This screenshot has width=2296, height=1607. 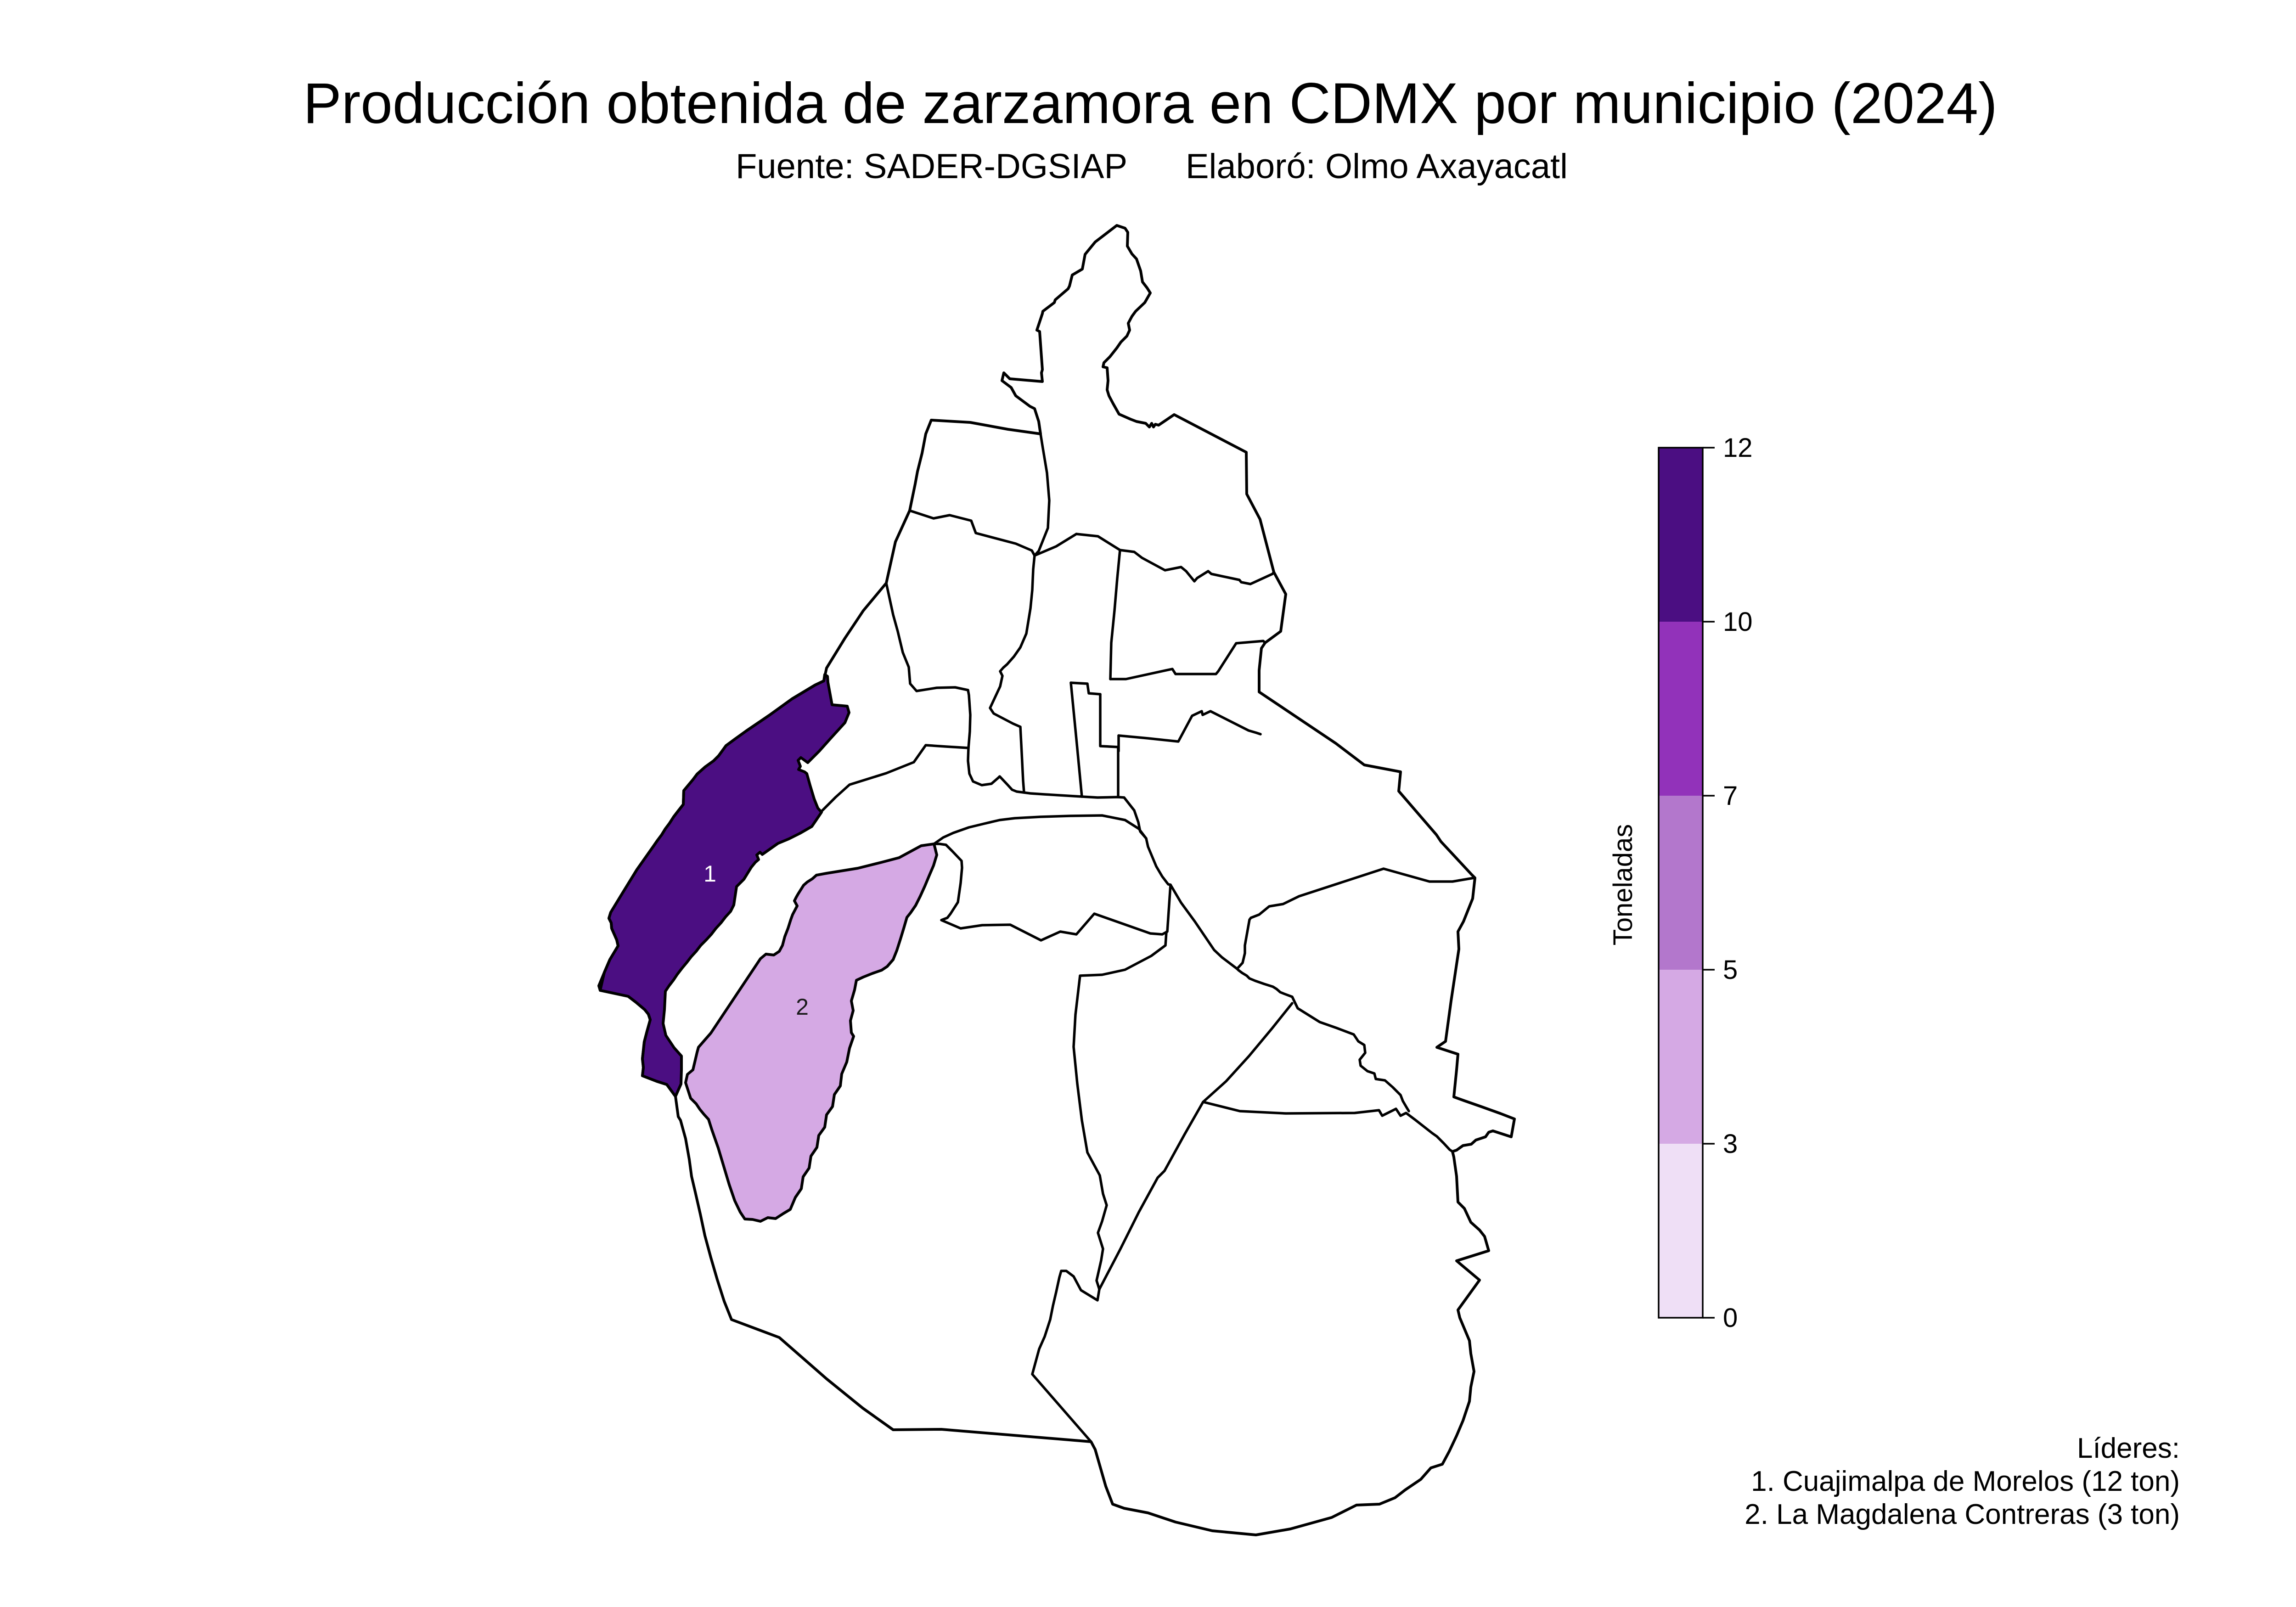 What do you see at coordinates (1965, 1481) in the screenshot?
I see `svg-text:1. Cuajimalpa de Morelos (12 t: 1. Cuajimalpa de Morelos (12 ton)` at bounding box center [1965, 1481].